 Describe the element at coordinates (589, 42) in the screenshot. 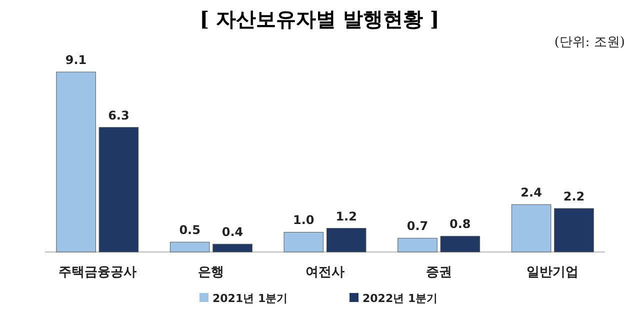

I see `text: (단위: 조원)` at that location.